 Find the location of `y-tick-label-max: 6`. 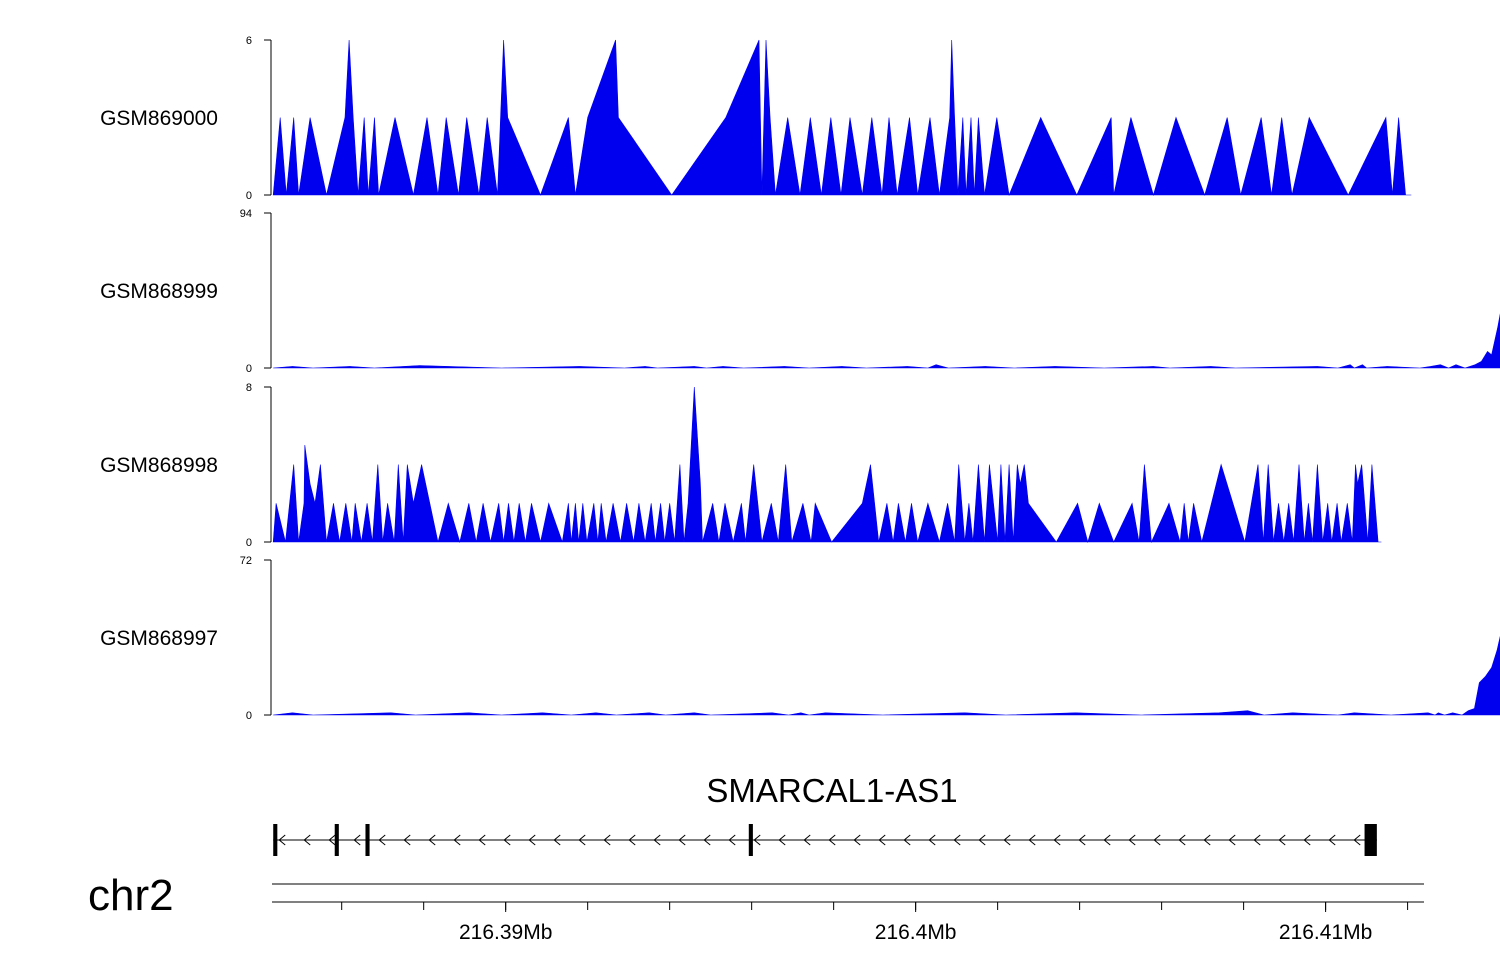

y-tick-label-max: 6 is located at coordinates (249, 41).